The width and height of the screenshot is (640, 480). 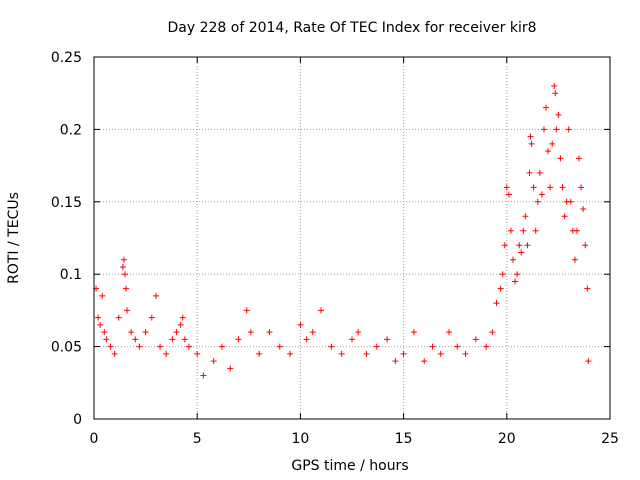 What do you see at coordinates (610, 439) in the screenshot?
I see `x-tick-label: 25` at bounding box center [610, 439].